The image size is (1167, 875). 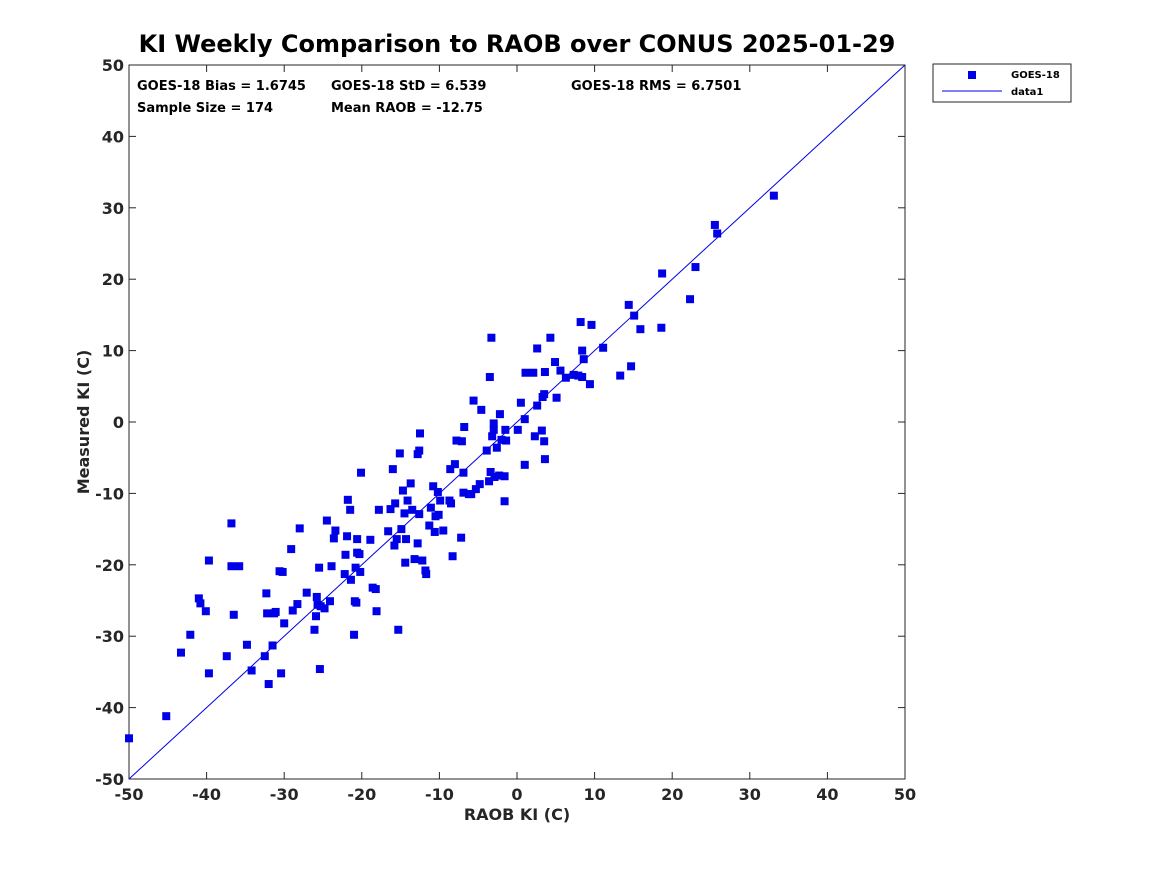 What do you see at coordinates (594, 794) in the screenshot?
I see `x-tick-label: 10` at bounding box center [594, 794].